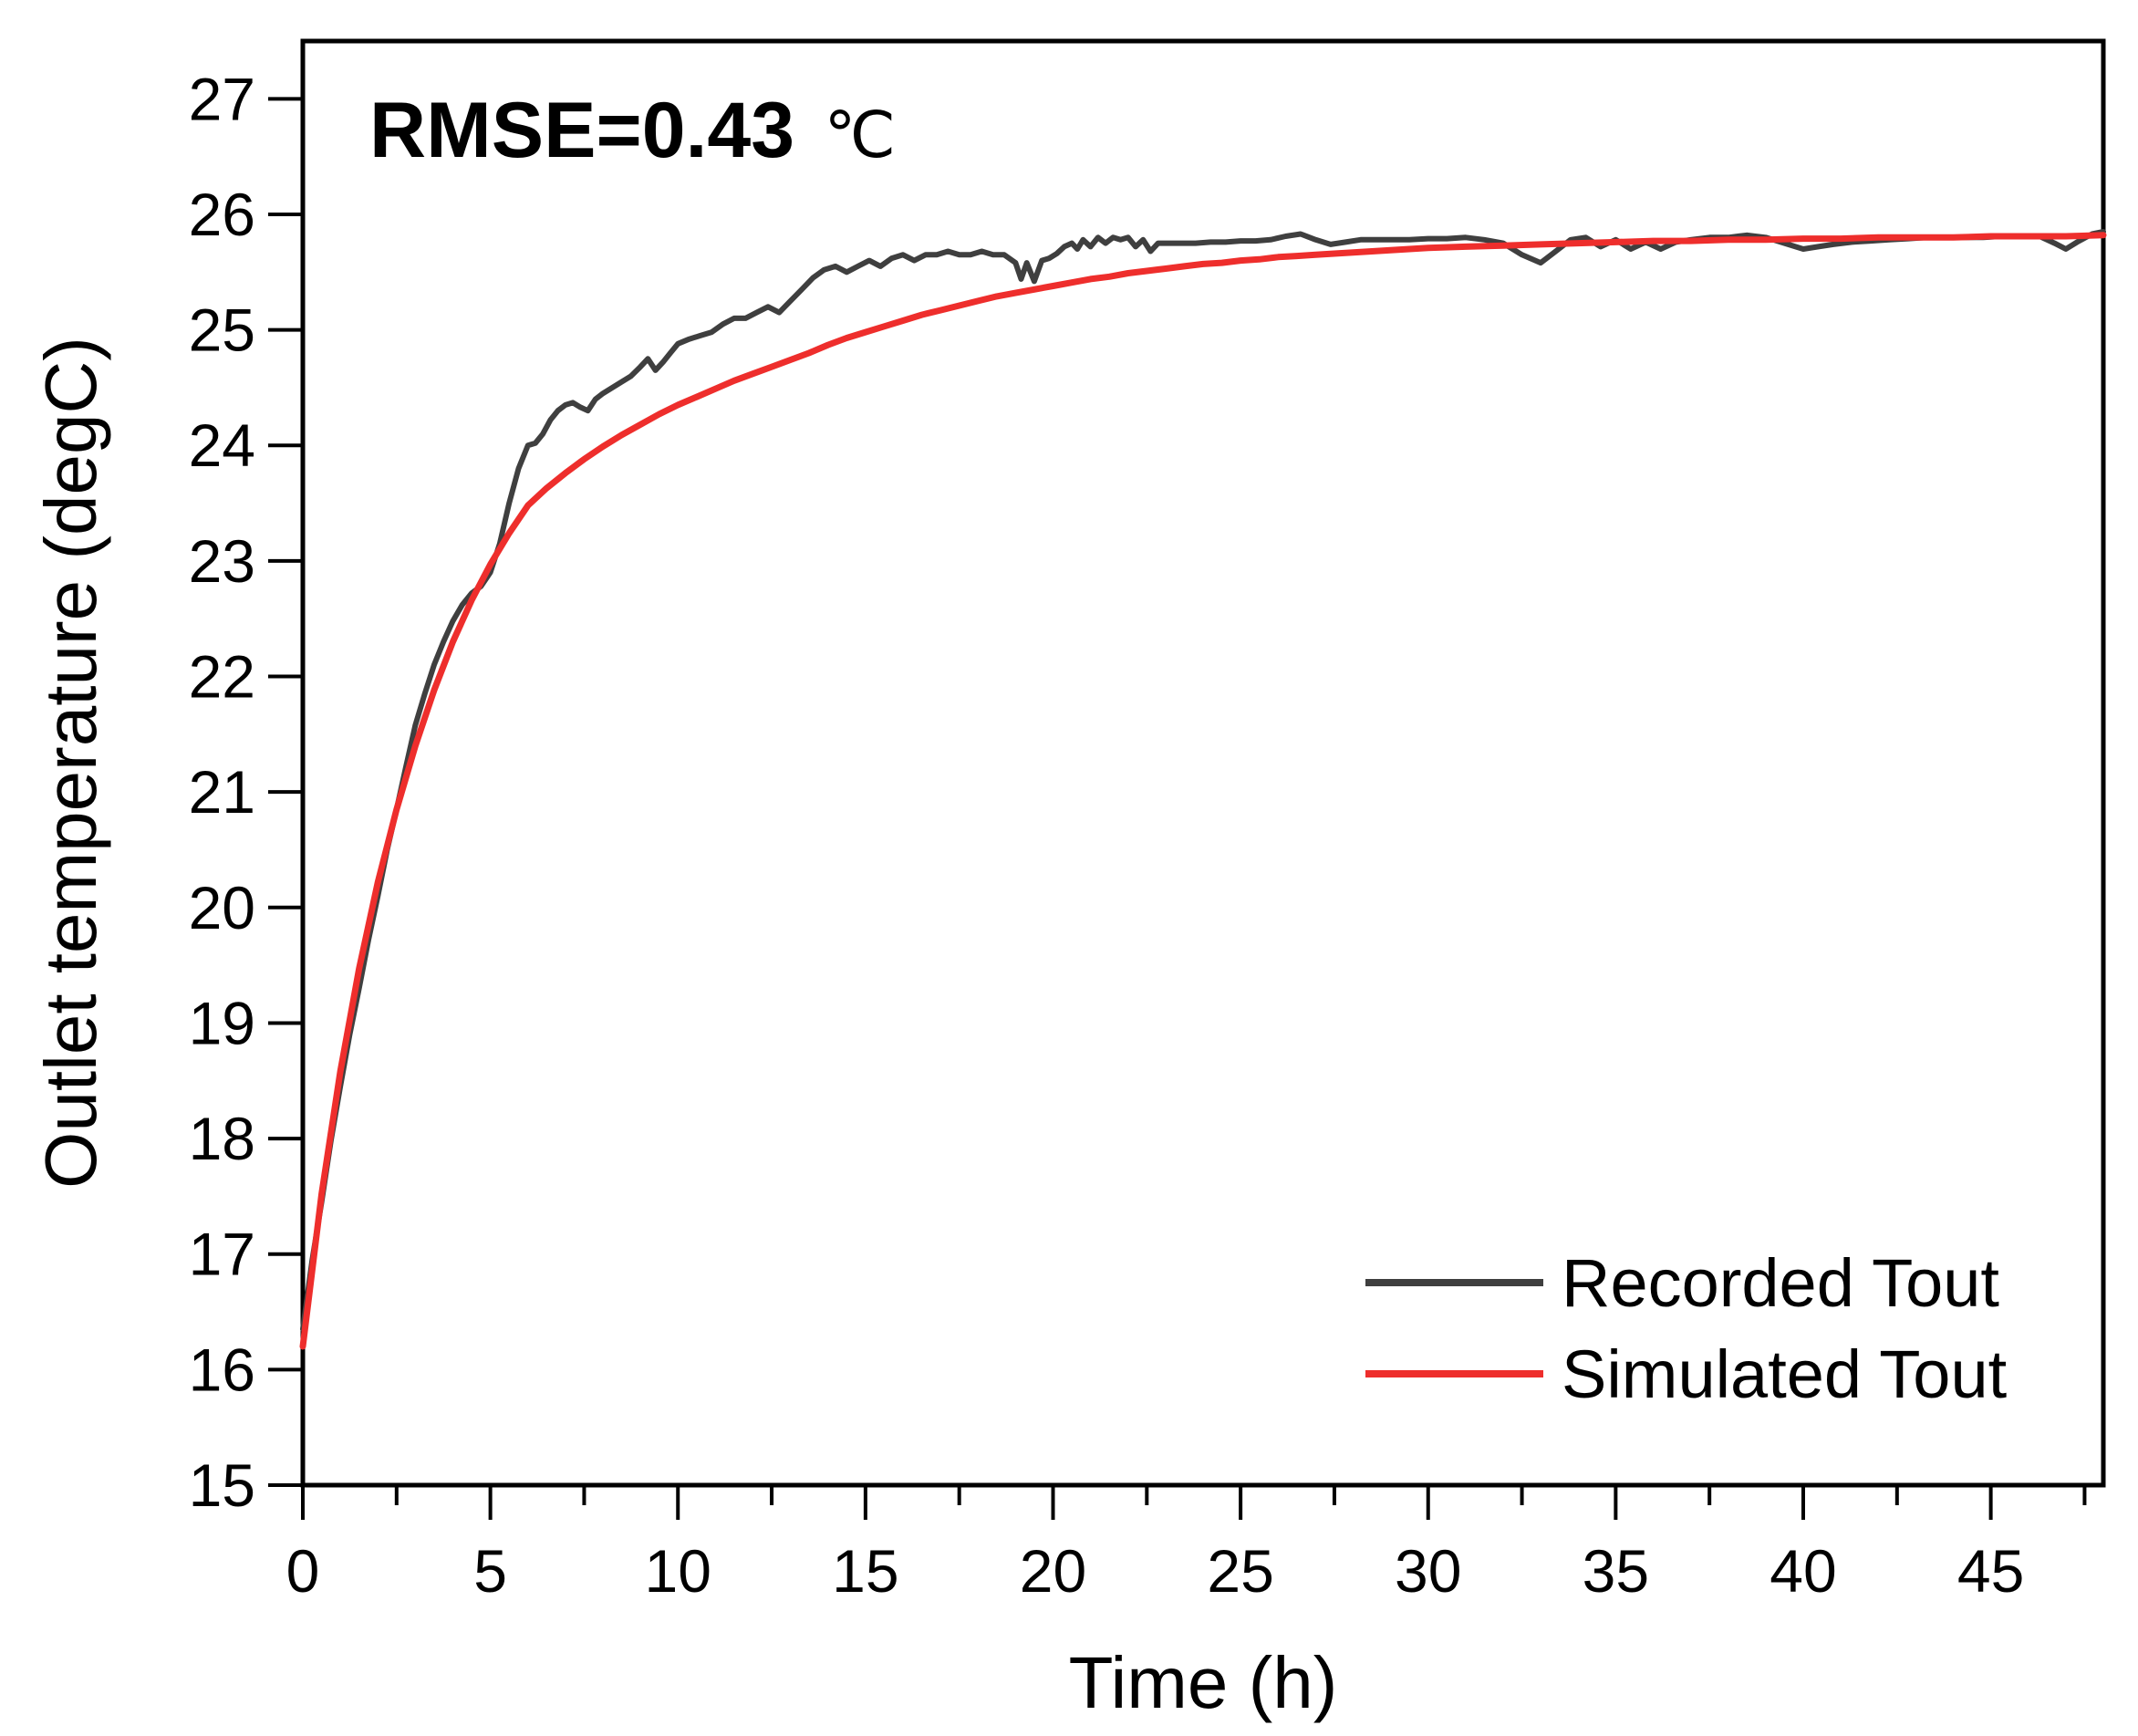 This screenshot has height=1736, width=2138. I want to click on x-tick-label: 40, so click(1803, 1571).